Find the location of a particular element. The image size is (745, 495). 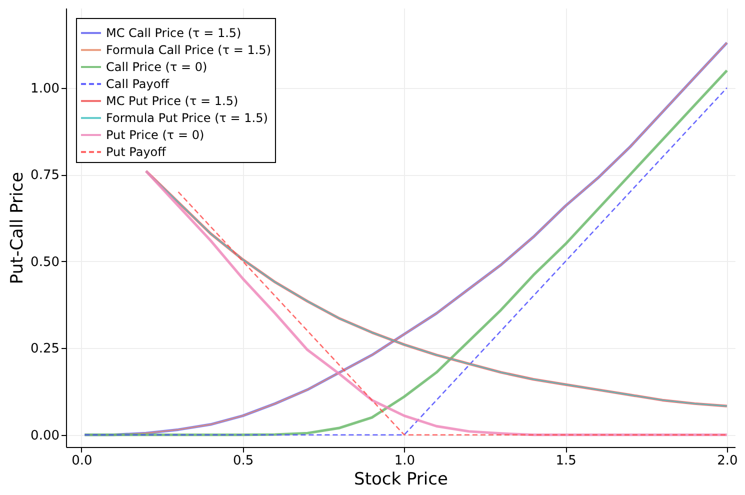

x-tick-label: 1.5 is located at coordinates (566, 461).